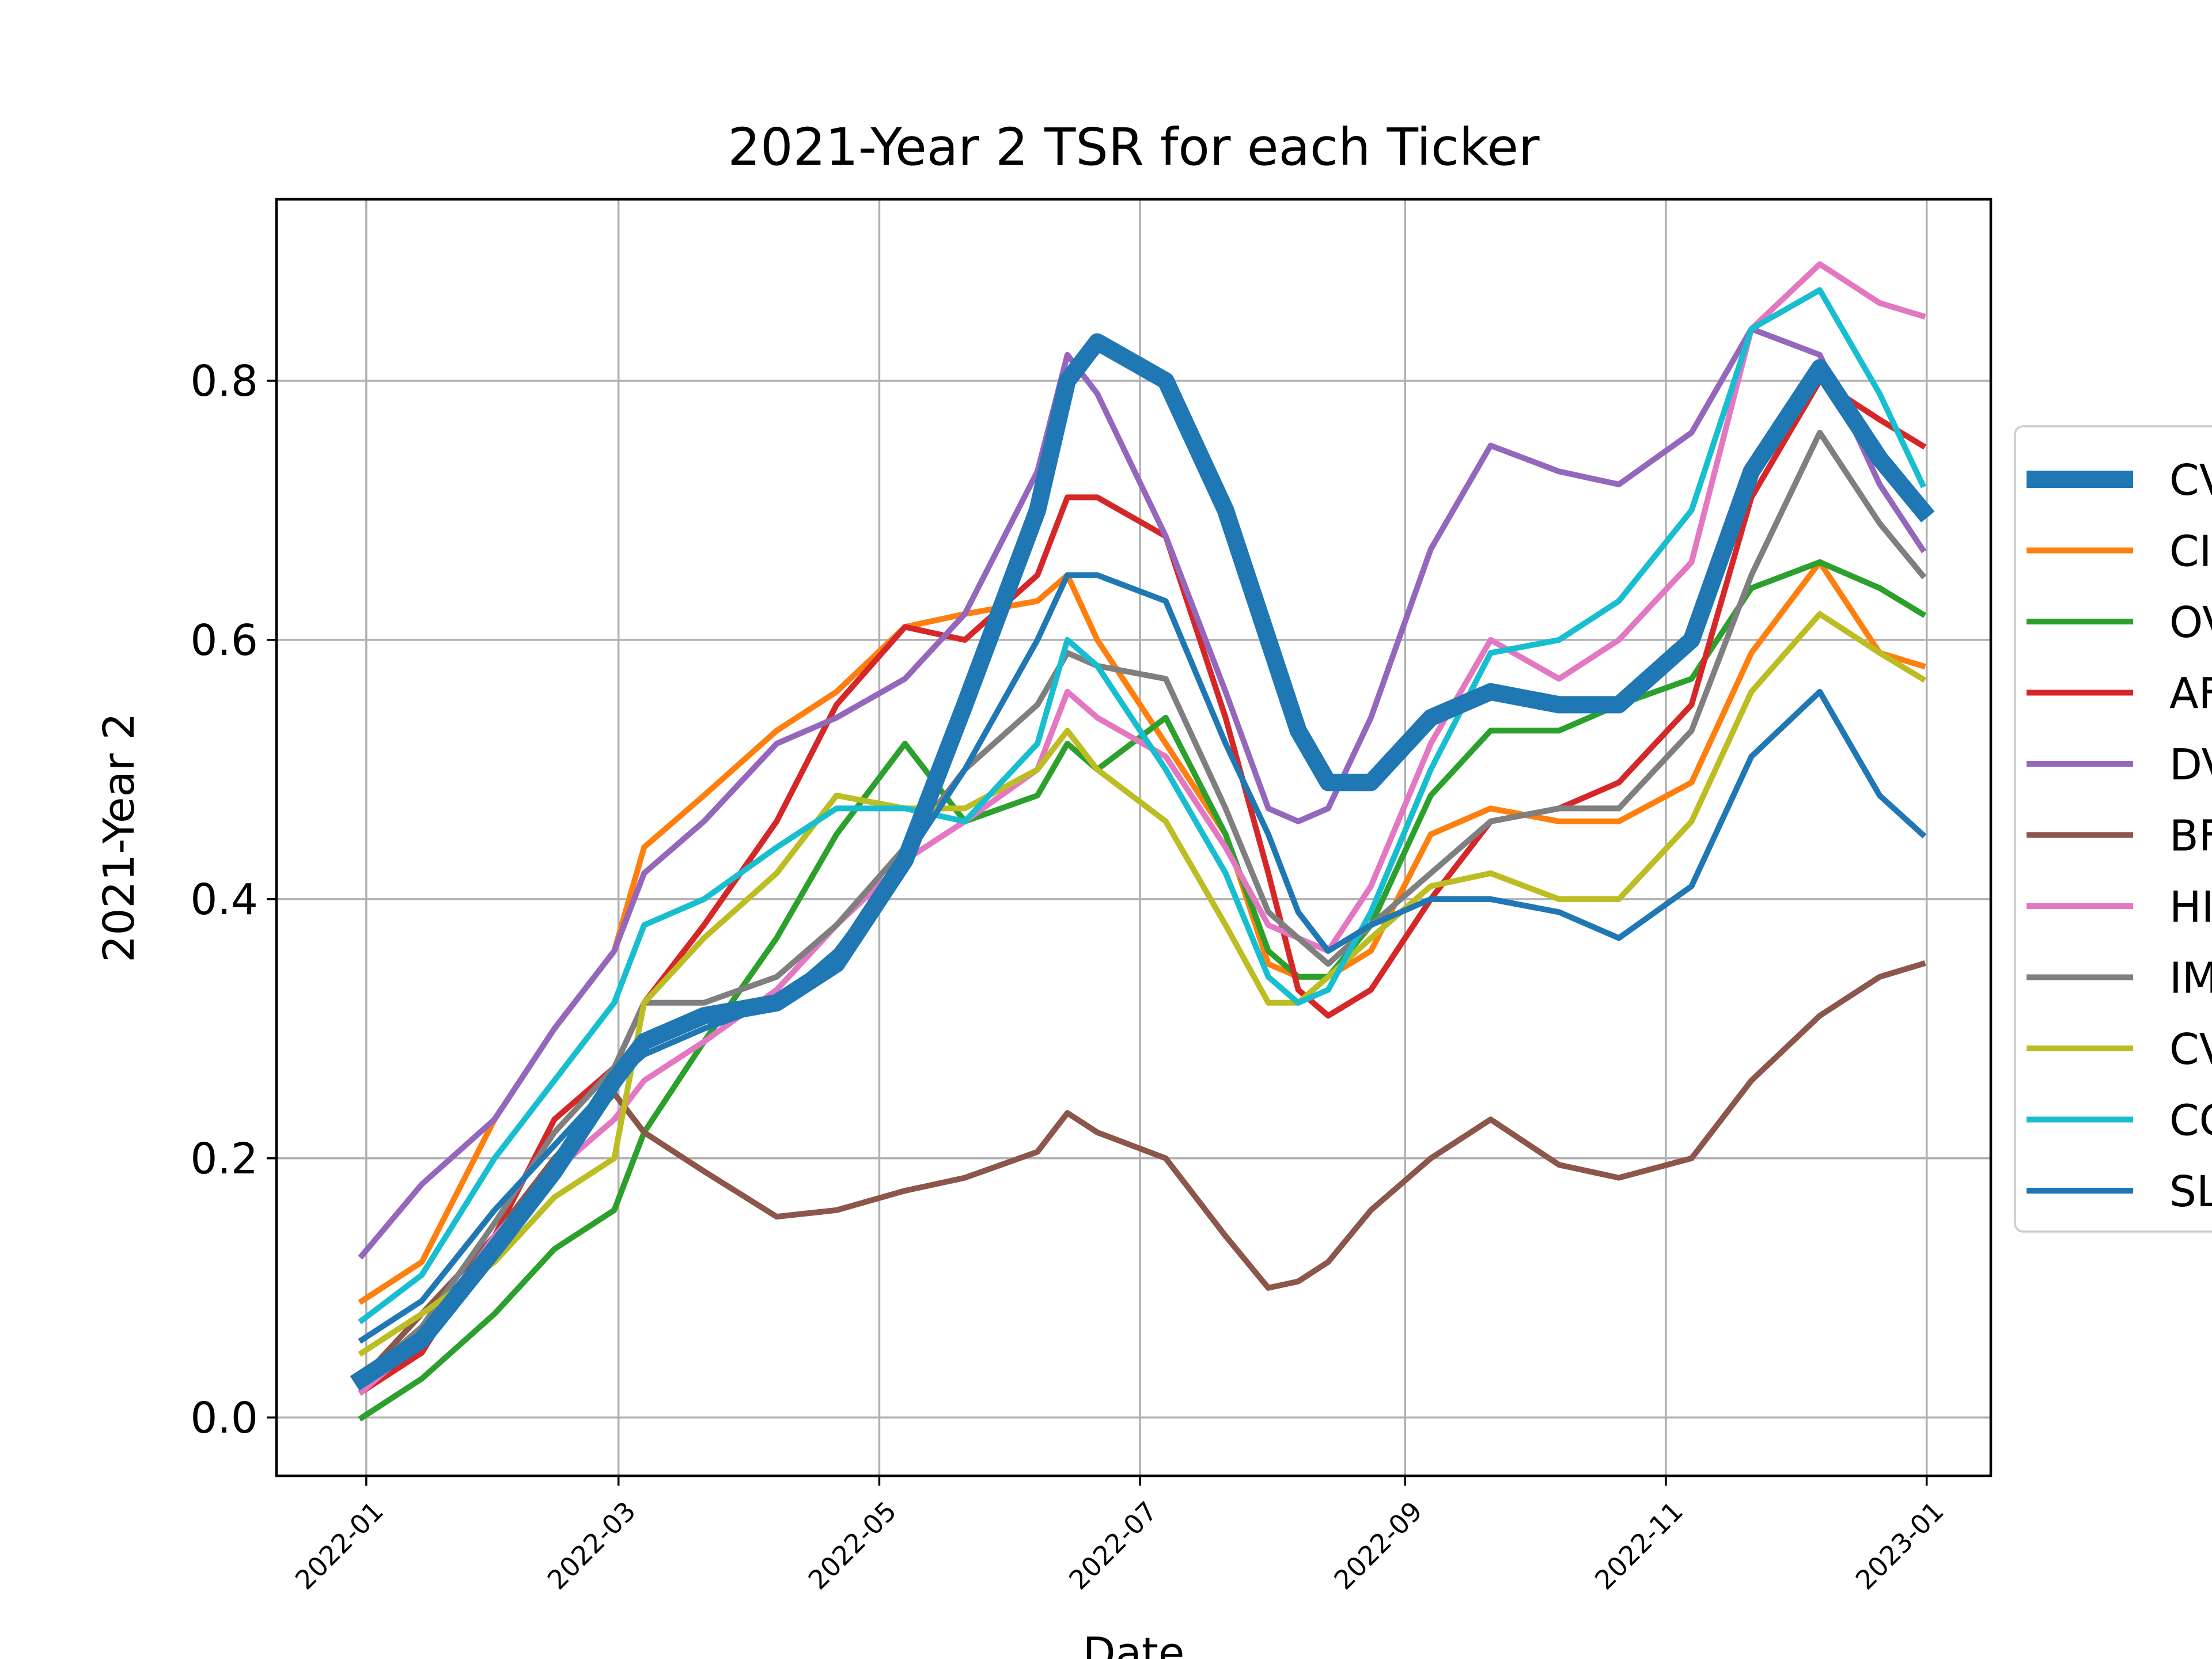 Image resolution: width=2212 pixels, height=1659 pixels. Describe the element at coordinates (2190, 552) in the screenshot. I see `legend-entry-label: CI` at that location.